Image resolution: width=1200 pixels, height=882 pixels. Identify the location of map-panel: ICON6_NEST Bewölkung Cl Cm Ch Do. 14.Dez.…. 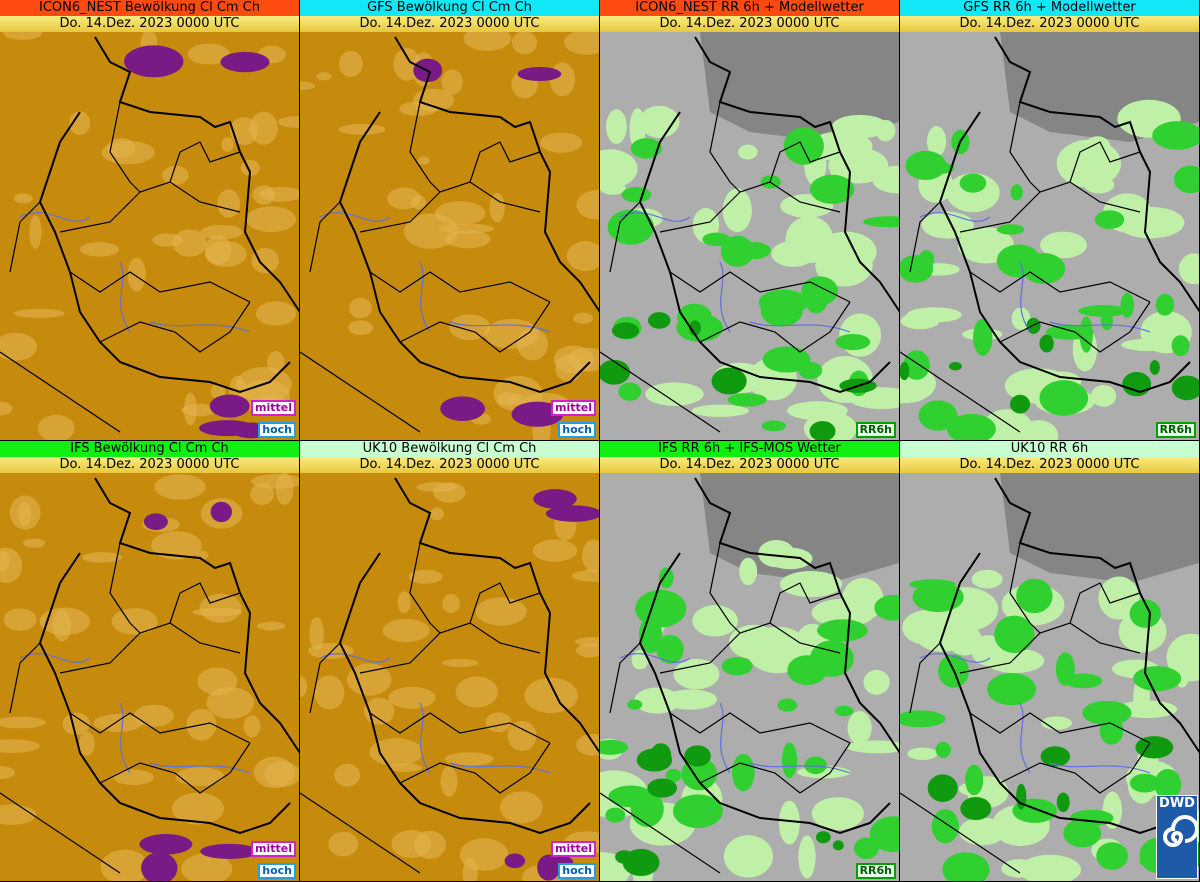
(149, 220).